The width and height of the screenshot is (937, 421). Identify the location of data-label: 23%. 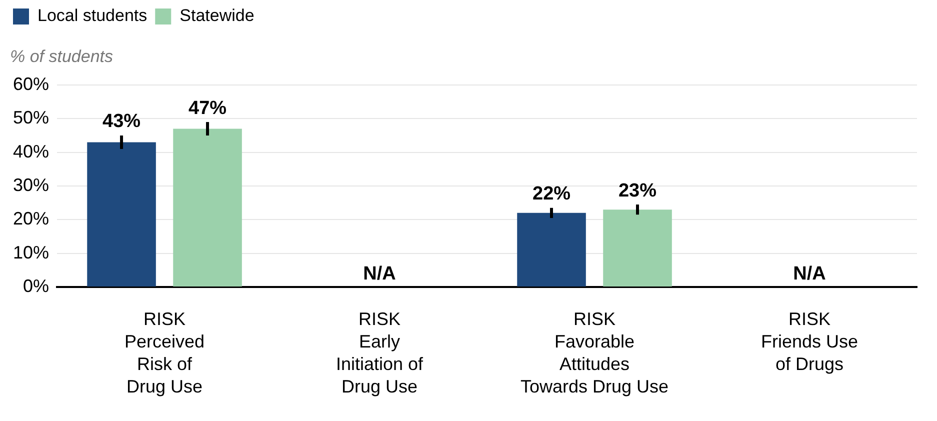
(637, 191).